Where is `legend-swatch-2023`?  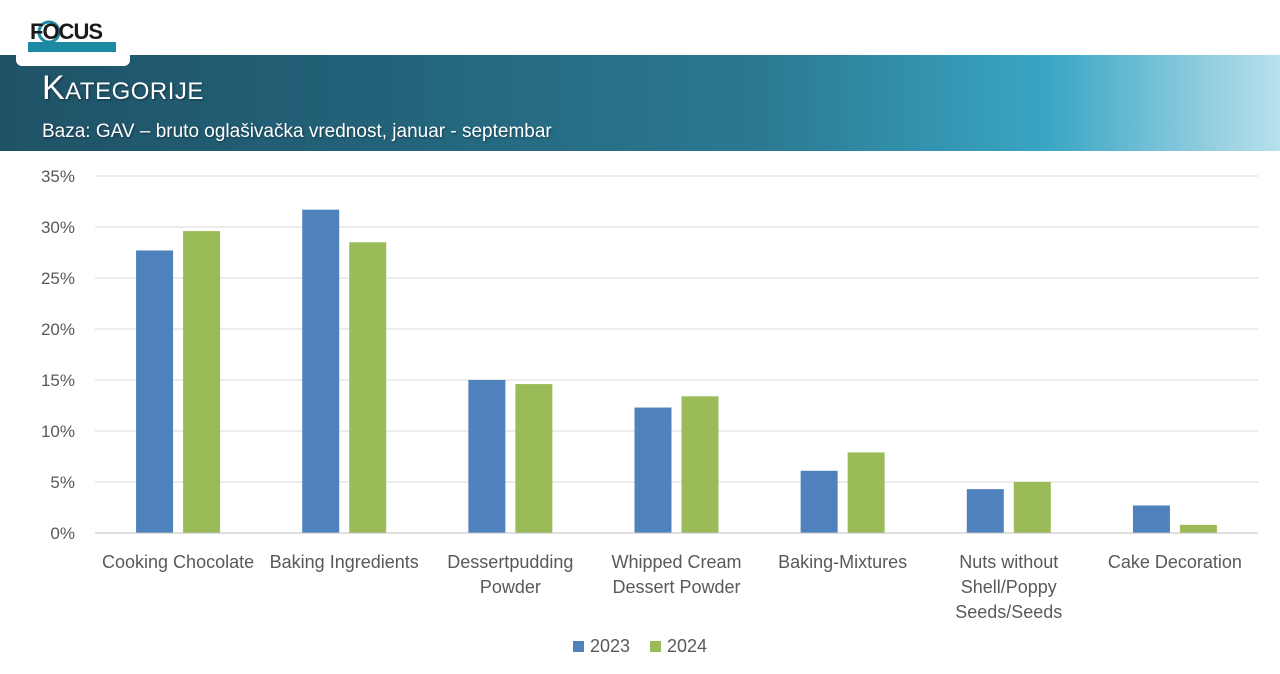
legend-swatch-2023 is located at coordinates (578, 646).